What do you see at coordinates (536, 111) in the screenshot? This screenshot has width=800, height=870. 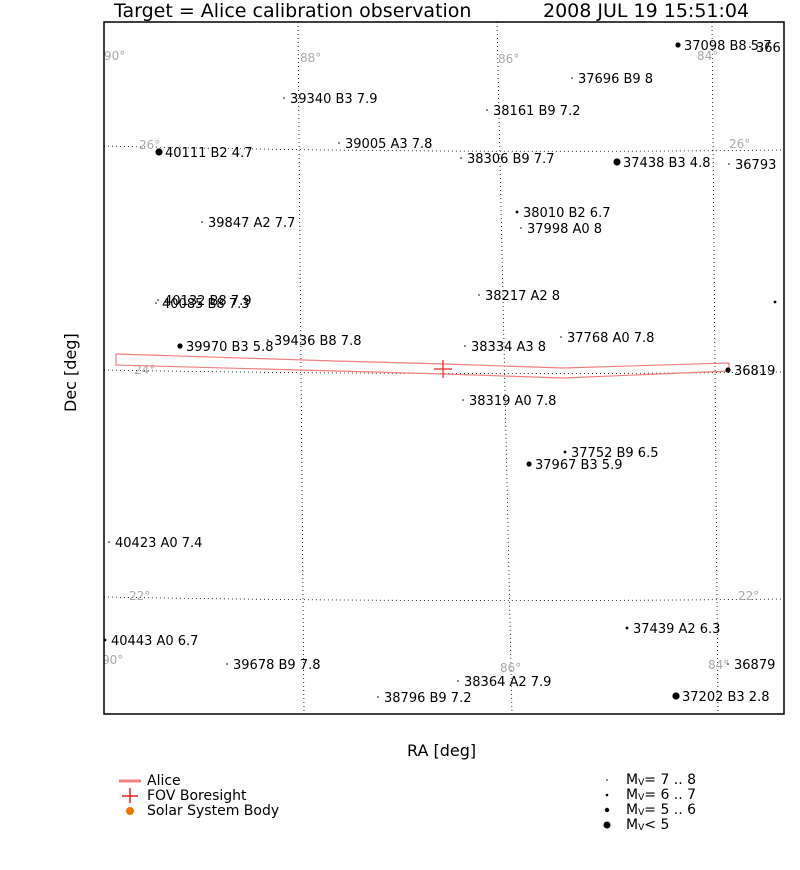 I see `star-label: 38161 B9 7.2` at bounding box center [536, 111].